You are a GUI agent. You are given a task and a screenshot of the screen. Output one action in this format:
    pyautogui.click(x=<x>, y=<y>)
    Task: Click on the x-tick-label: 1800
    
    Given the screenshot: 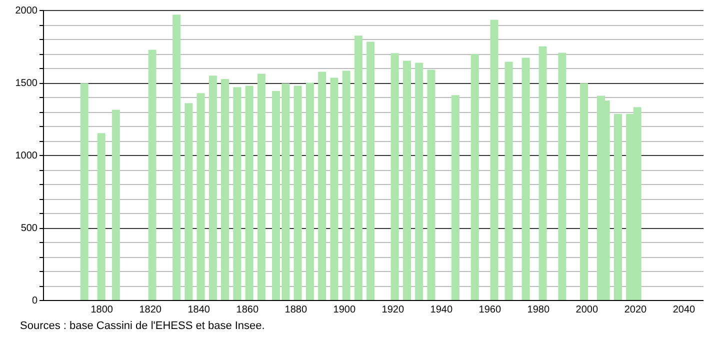 What is the action you would take?
    pyautogui.click(x=102, y=310)
    